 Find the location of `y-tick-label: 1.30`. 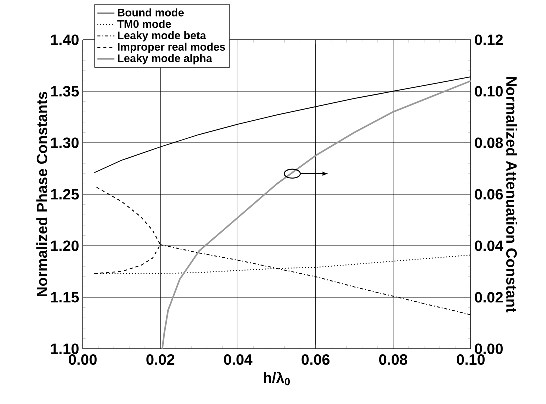

y-tick-label: 1.30 is located at coordinates (65, 143).